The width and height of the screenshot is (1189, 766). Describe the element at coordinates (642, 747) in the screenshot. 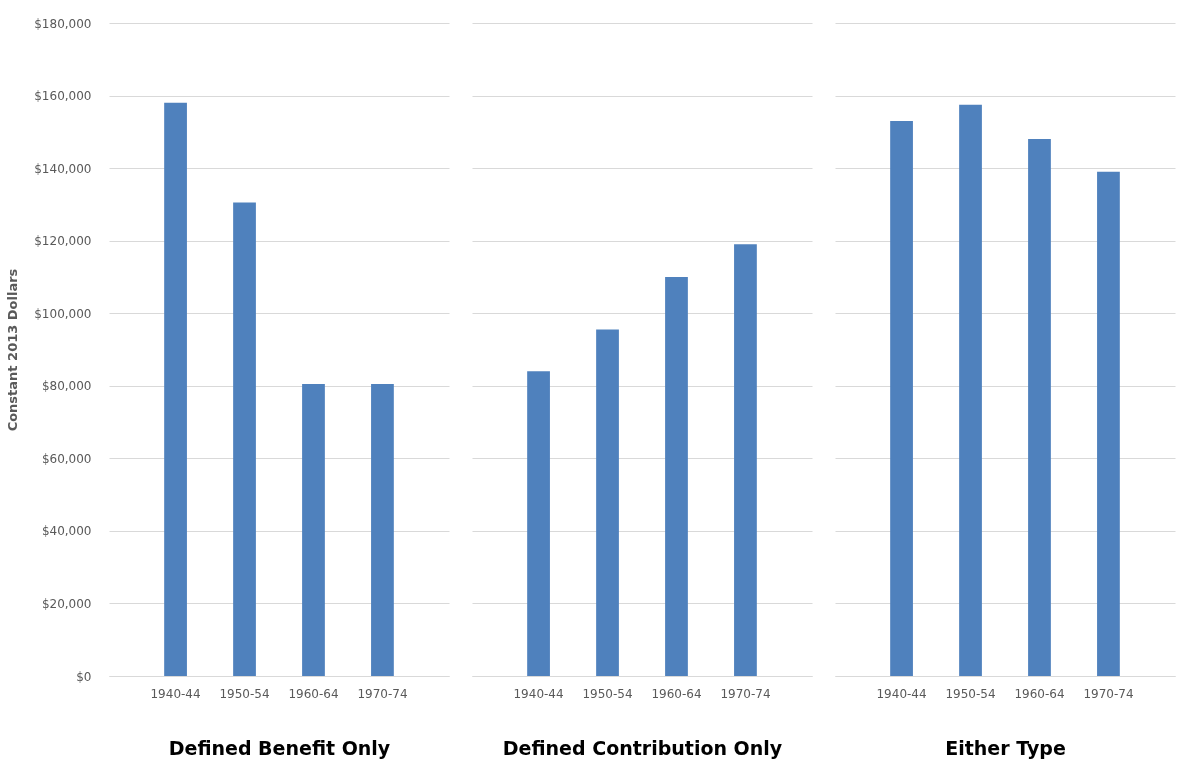

I see `x-axis-title: Defined Contribution Only` at that location.